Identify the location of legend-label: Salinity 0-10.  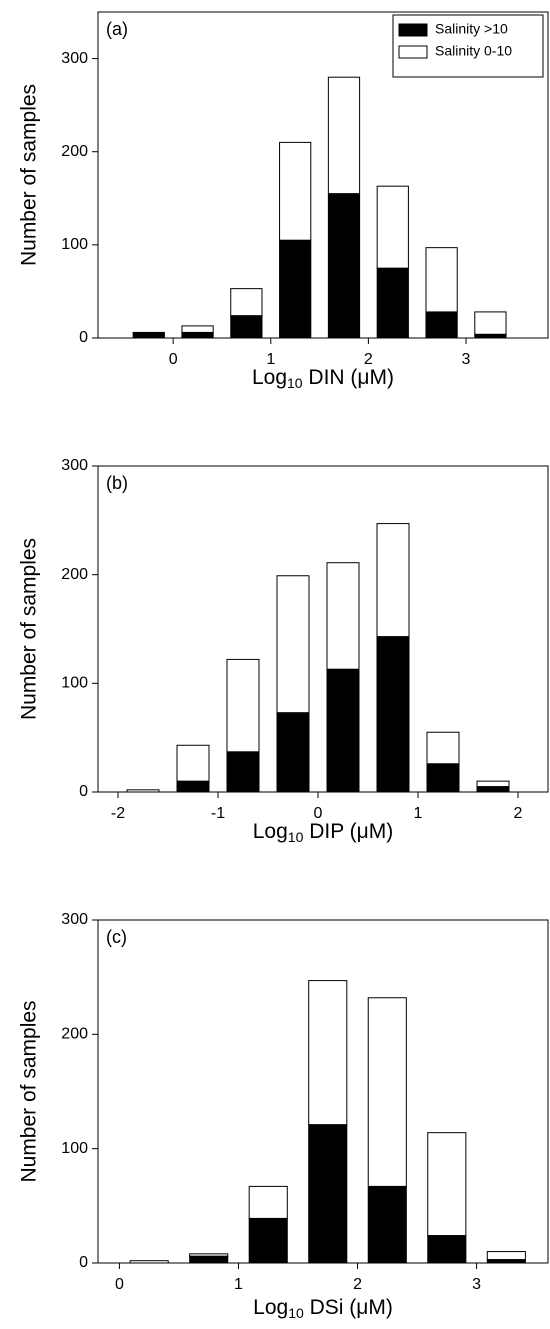
(473, 51).